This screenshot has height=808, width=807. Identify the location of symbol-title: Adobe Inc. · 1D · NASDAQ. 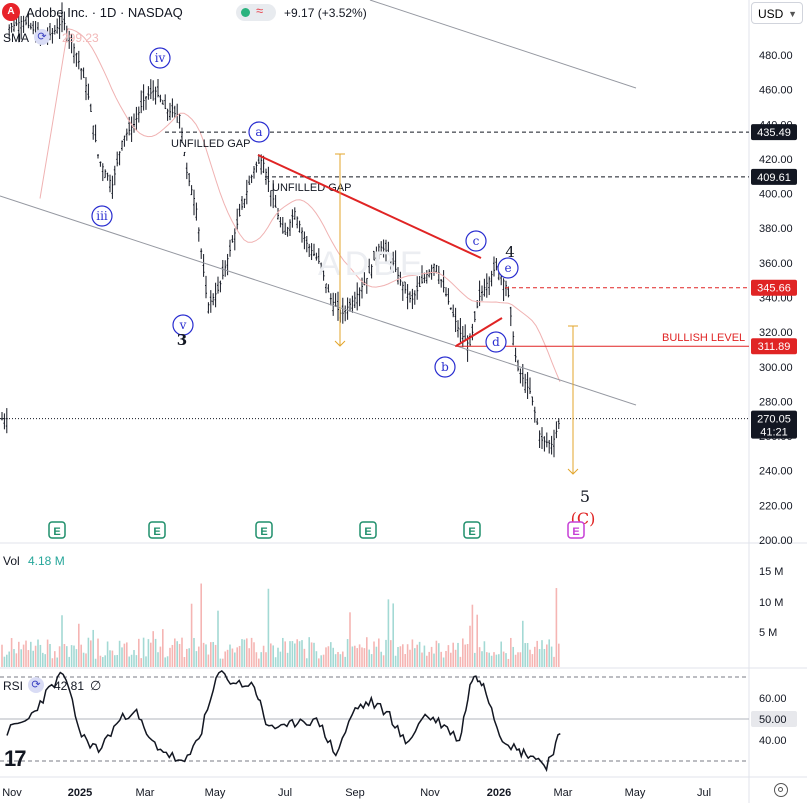
(104, 12).